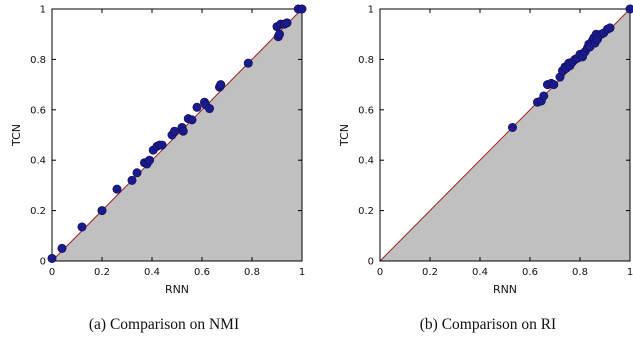  What do you see at coordinates (530, 272) in the screenshot?
I see `x-tick-label-b: 0.6` at bounding box center [530, 272].